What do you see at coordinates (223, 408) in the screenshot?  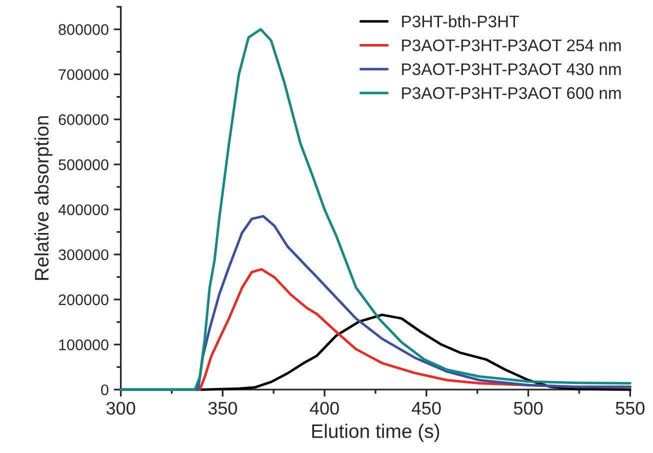 I see `x-tick-label: 350` at bounding box center [223, 408].